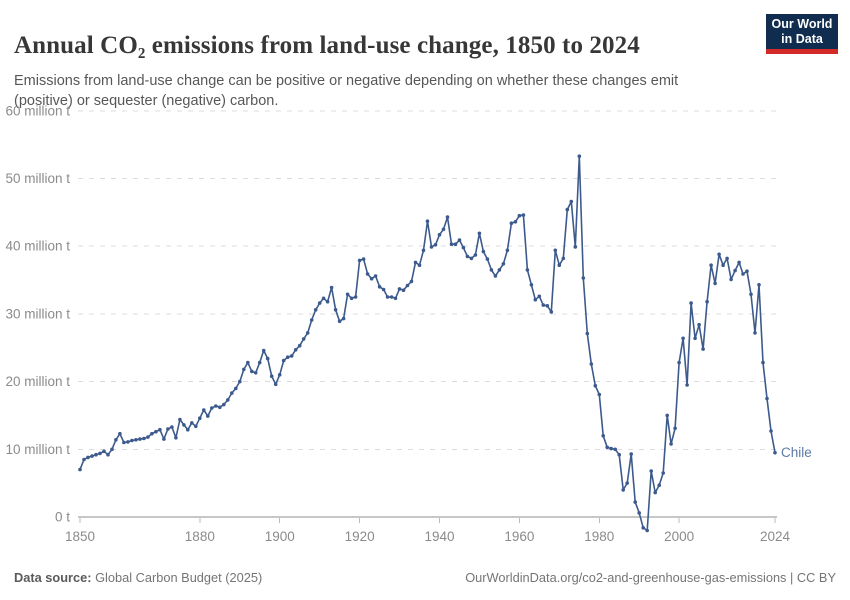  What do you see at coordinates (53, 577) in the screenshot?
I see `data-source-label: Data source:` at bounding box center [53, 577].